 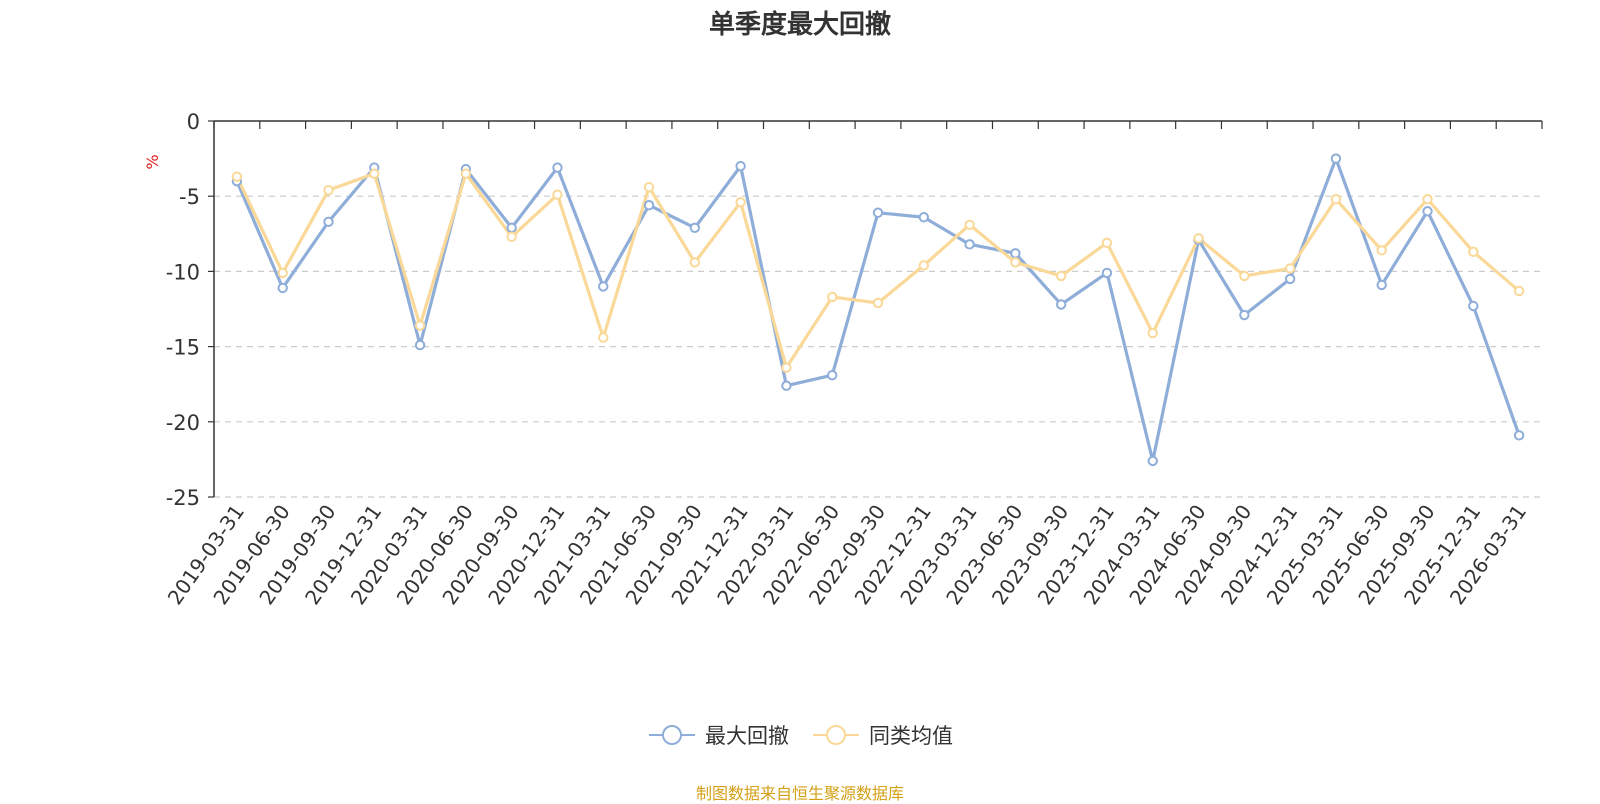 I want to click on legend-item-series-1: 最大回撤, so click(x=718, y=735).